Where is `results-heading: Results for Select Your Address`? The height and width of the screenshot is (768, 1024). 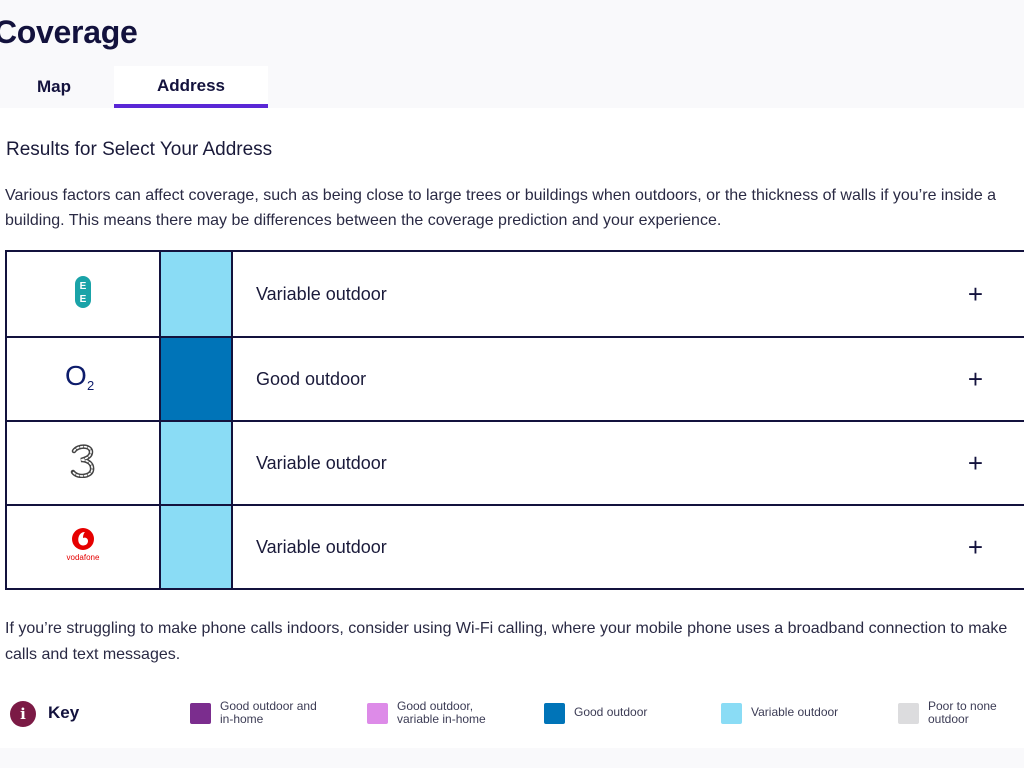
results-heading: Results for Select Your Address is located at coordinates (139, 149).